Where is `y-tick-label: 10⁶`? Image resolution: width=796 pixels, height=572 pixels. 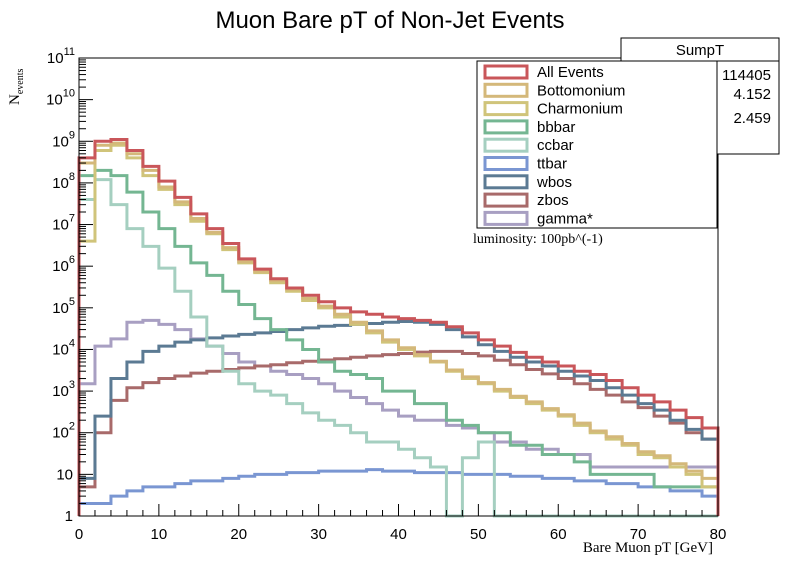 y-tick-label: 10⁶ is located at coordinates (63, 264).